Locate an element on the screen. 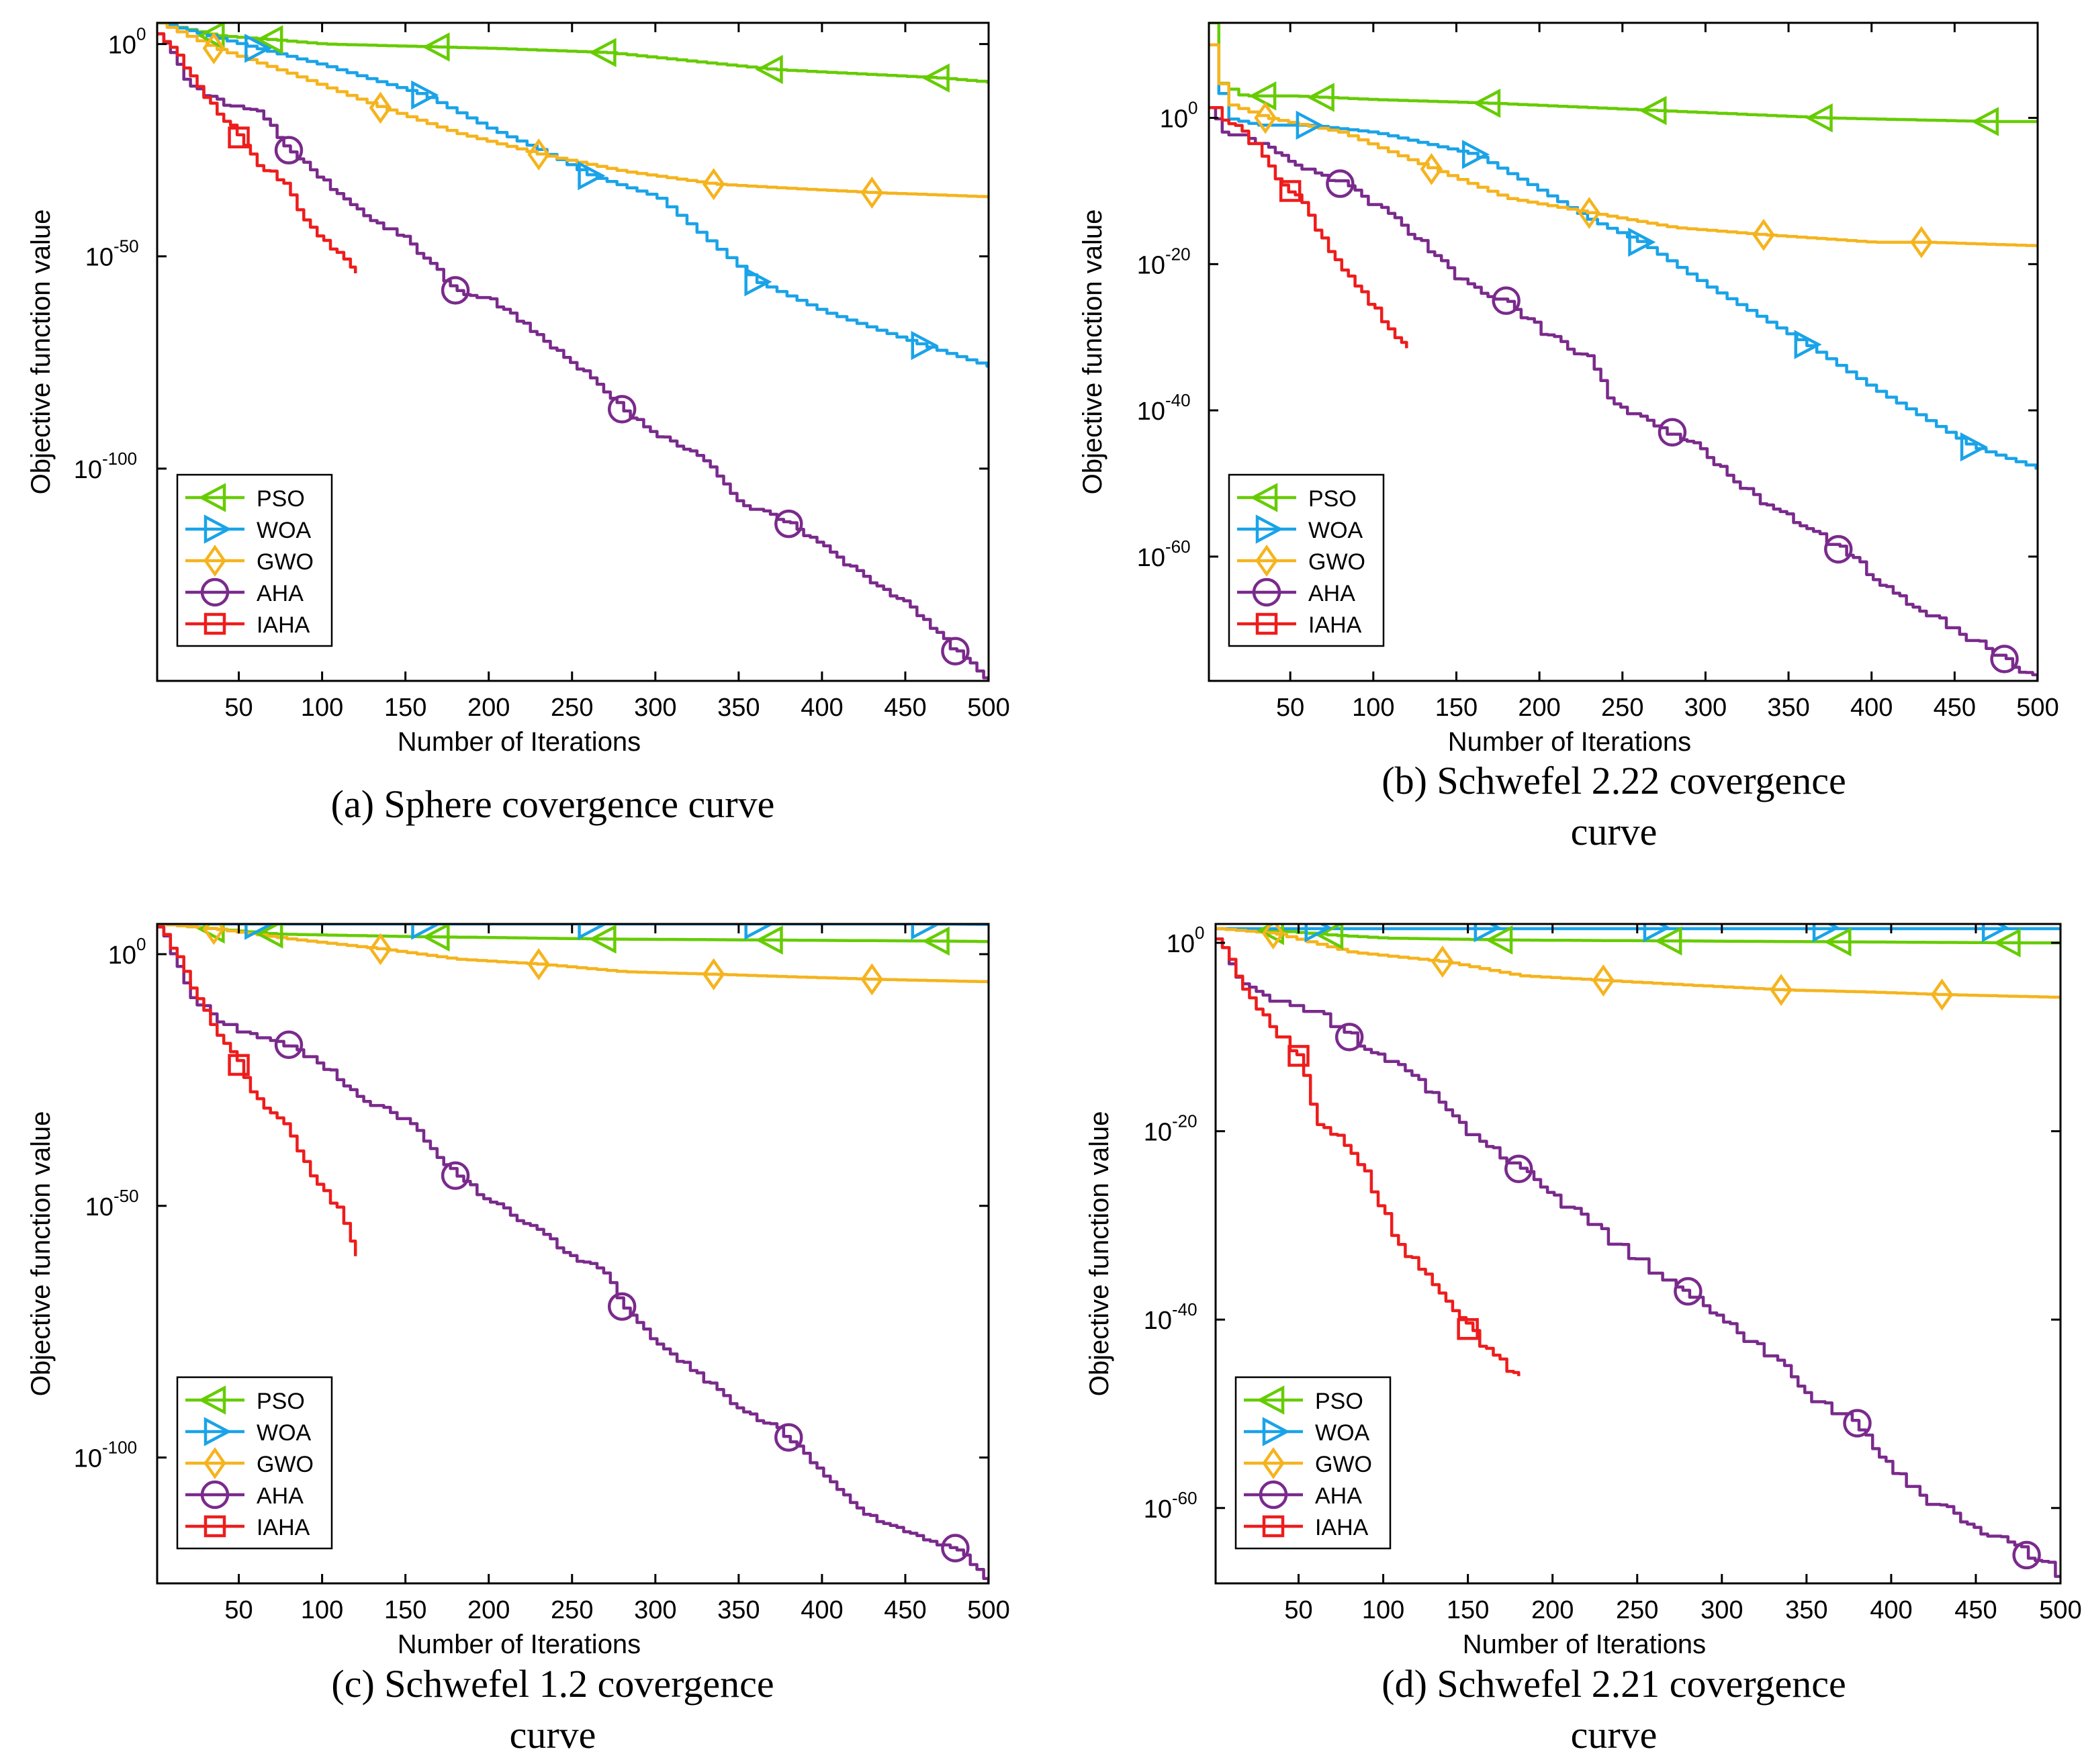 The image size is (2084, 1764). legend: PSO WOA GWO AHA IAHA is located at coordinates (255, 560).